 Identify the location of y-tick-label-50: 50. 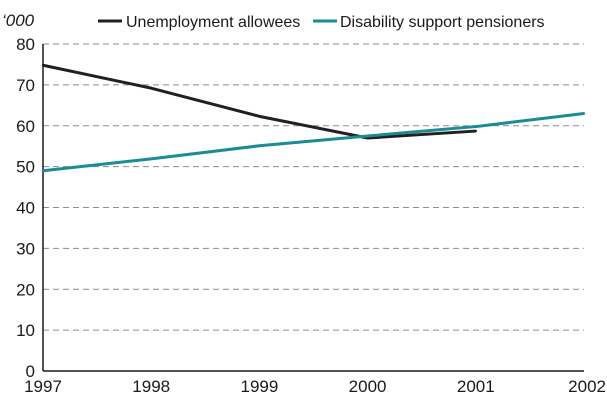
(25, 167).